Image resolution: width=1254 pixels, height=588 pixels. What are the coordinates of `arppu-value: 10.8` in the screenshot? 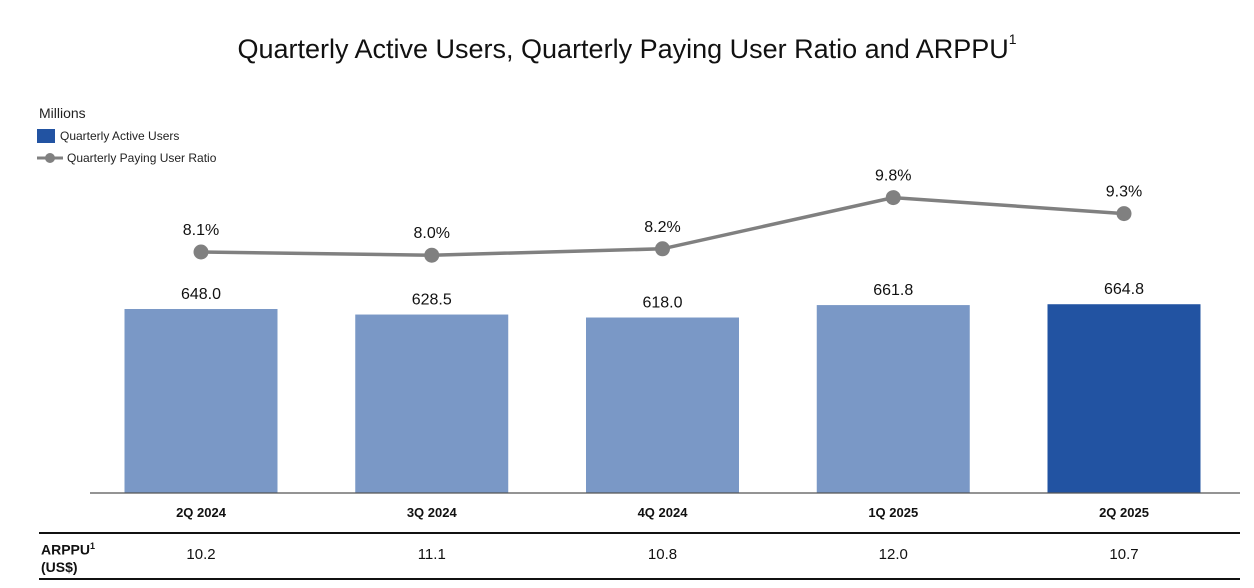 It's located at (662, 554).